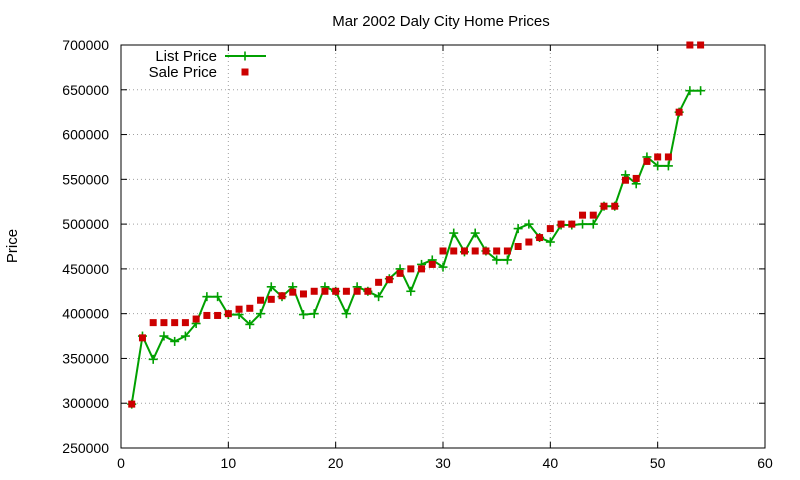  What do you see at coordinates (186, 56) in the screenshot?
I see `legend-label-list-price: List Price` at bounding box center [186, 56].